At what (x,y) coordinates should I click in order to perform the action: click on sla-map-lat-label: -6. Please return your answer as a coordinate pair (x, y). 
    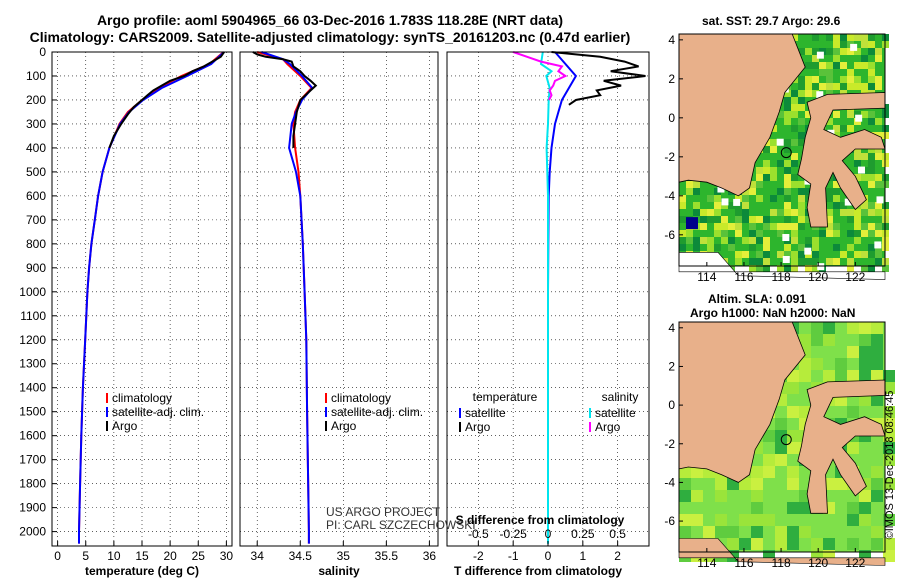
    Looking at the image, I should click on (669, 521).